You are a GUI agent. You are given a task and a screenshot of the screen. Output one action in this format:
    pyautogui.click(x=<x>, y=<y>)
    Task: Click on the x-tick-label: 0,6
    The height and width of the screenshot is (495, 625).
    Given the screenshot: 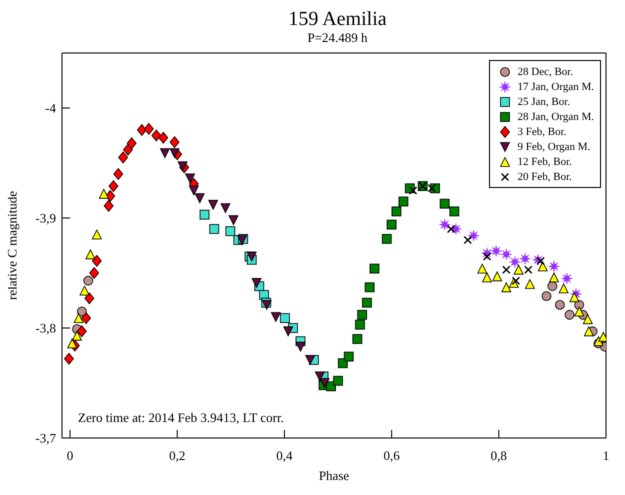 What is the action you would take?
    pyautogui.click(x=391, y=455)
    